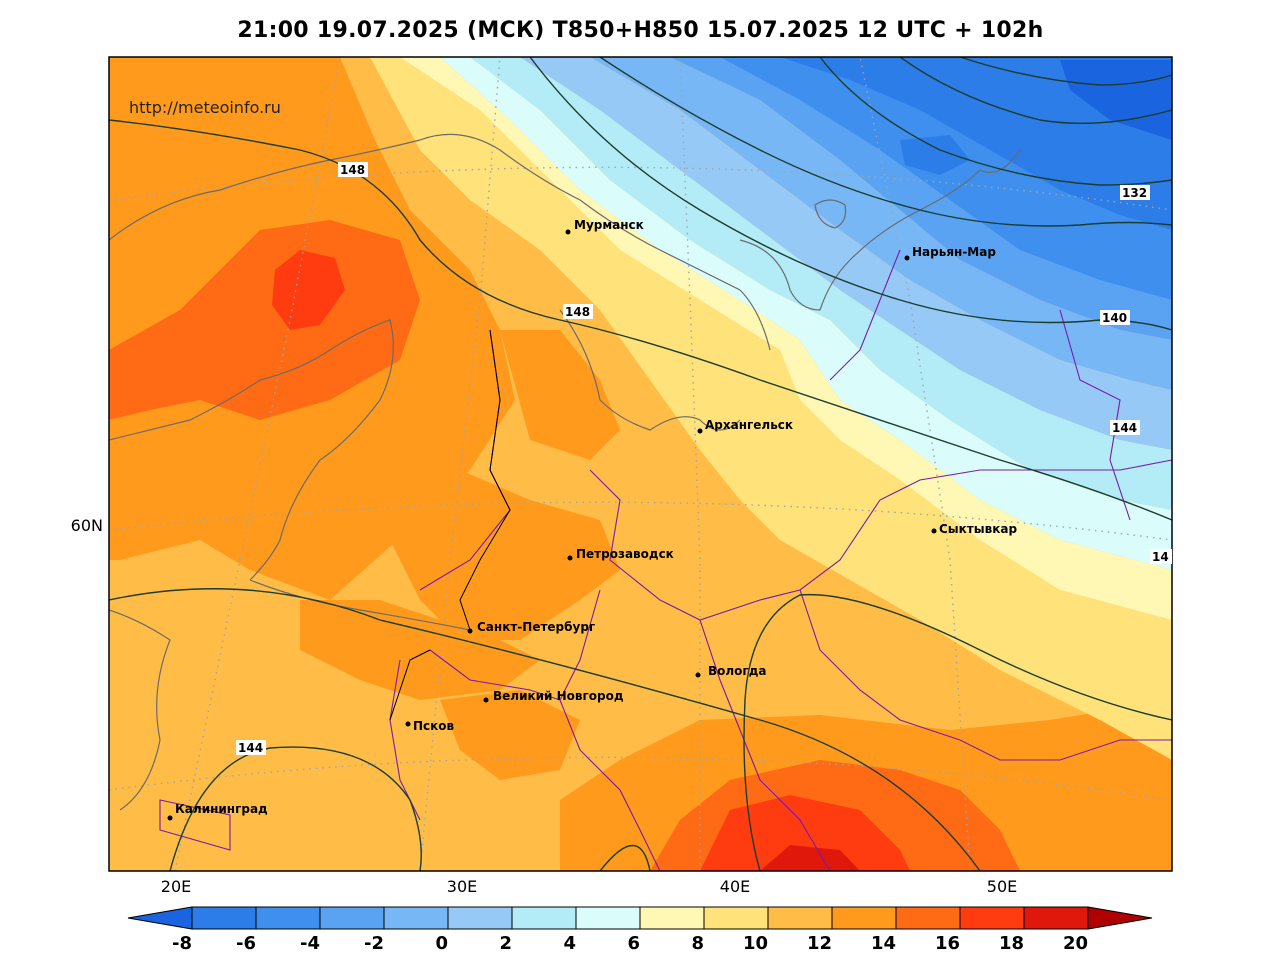 Image resolution: width=1281 pixels, height=963 pixels. I want to click on zone-hottest-south, so click(810, 858).